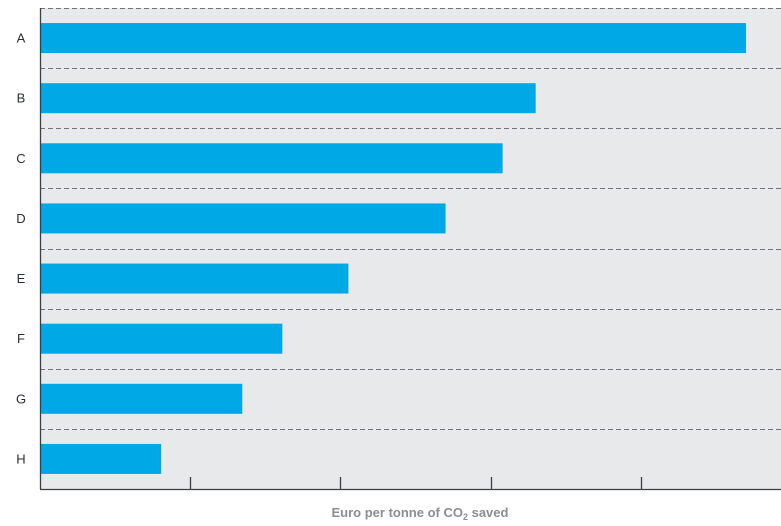 Image resolution: width=781 pixels, height=526 pixels. Describe the element at coordinates (161, 338) in the screenshot. I see `bar-f` at that location.